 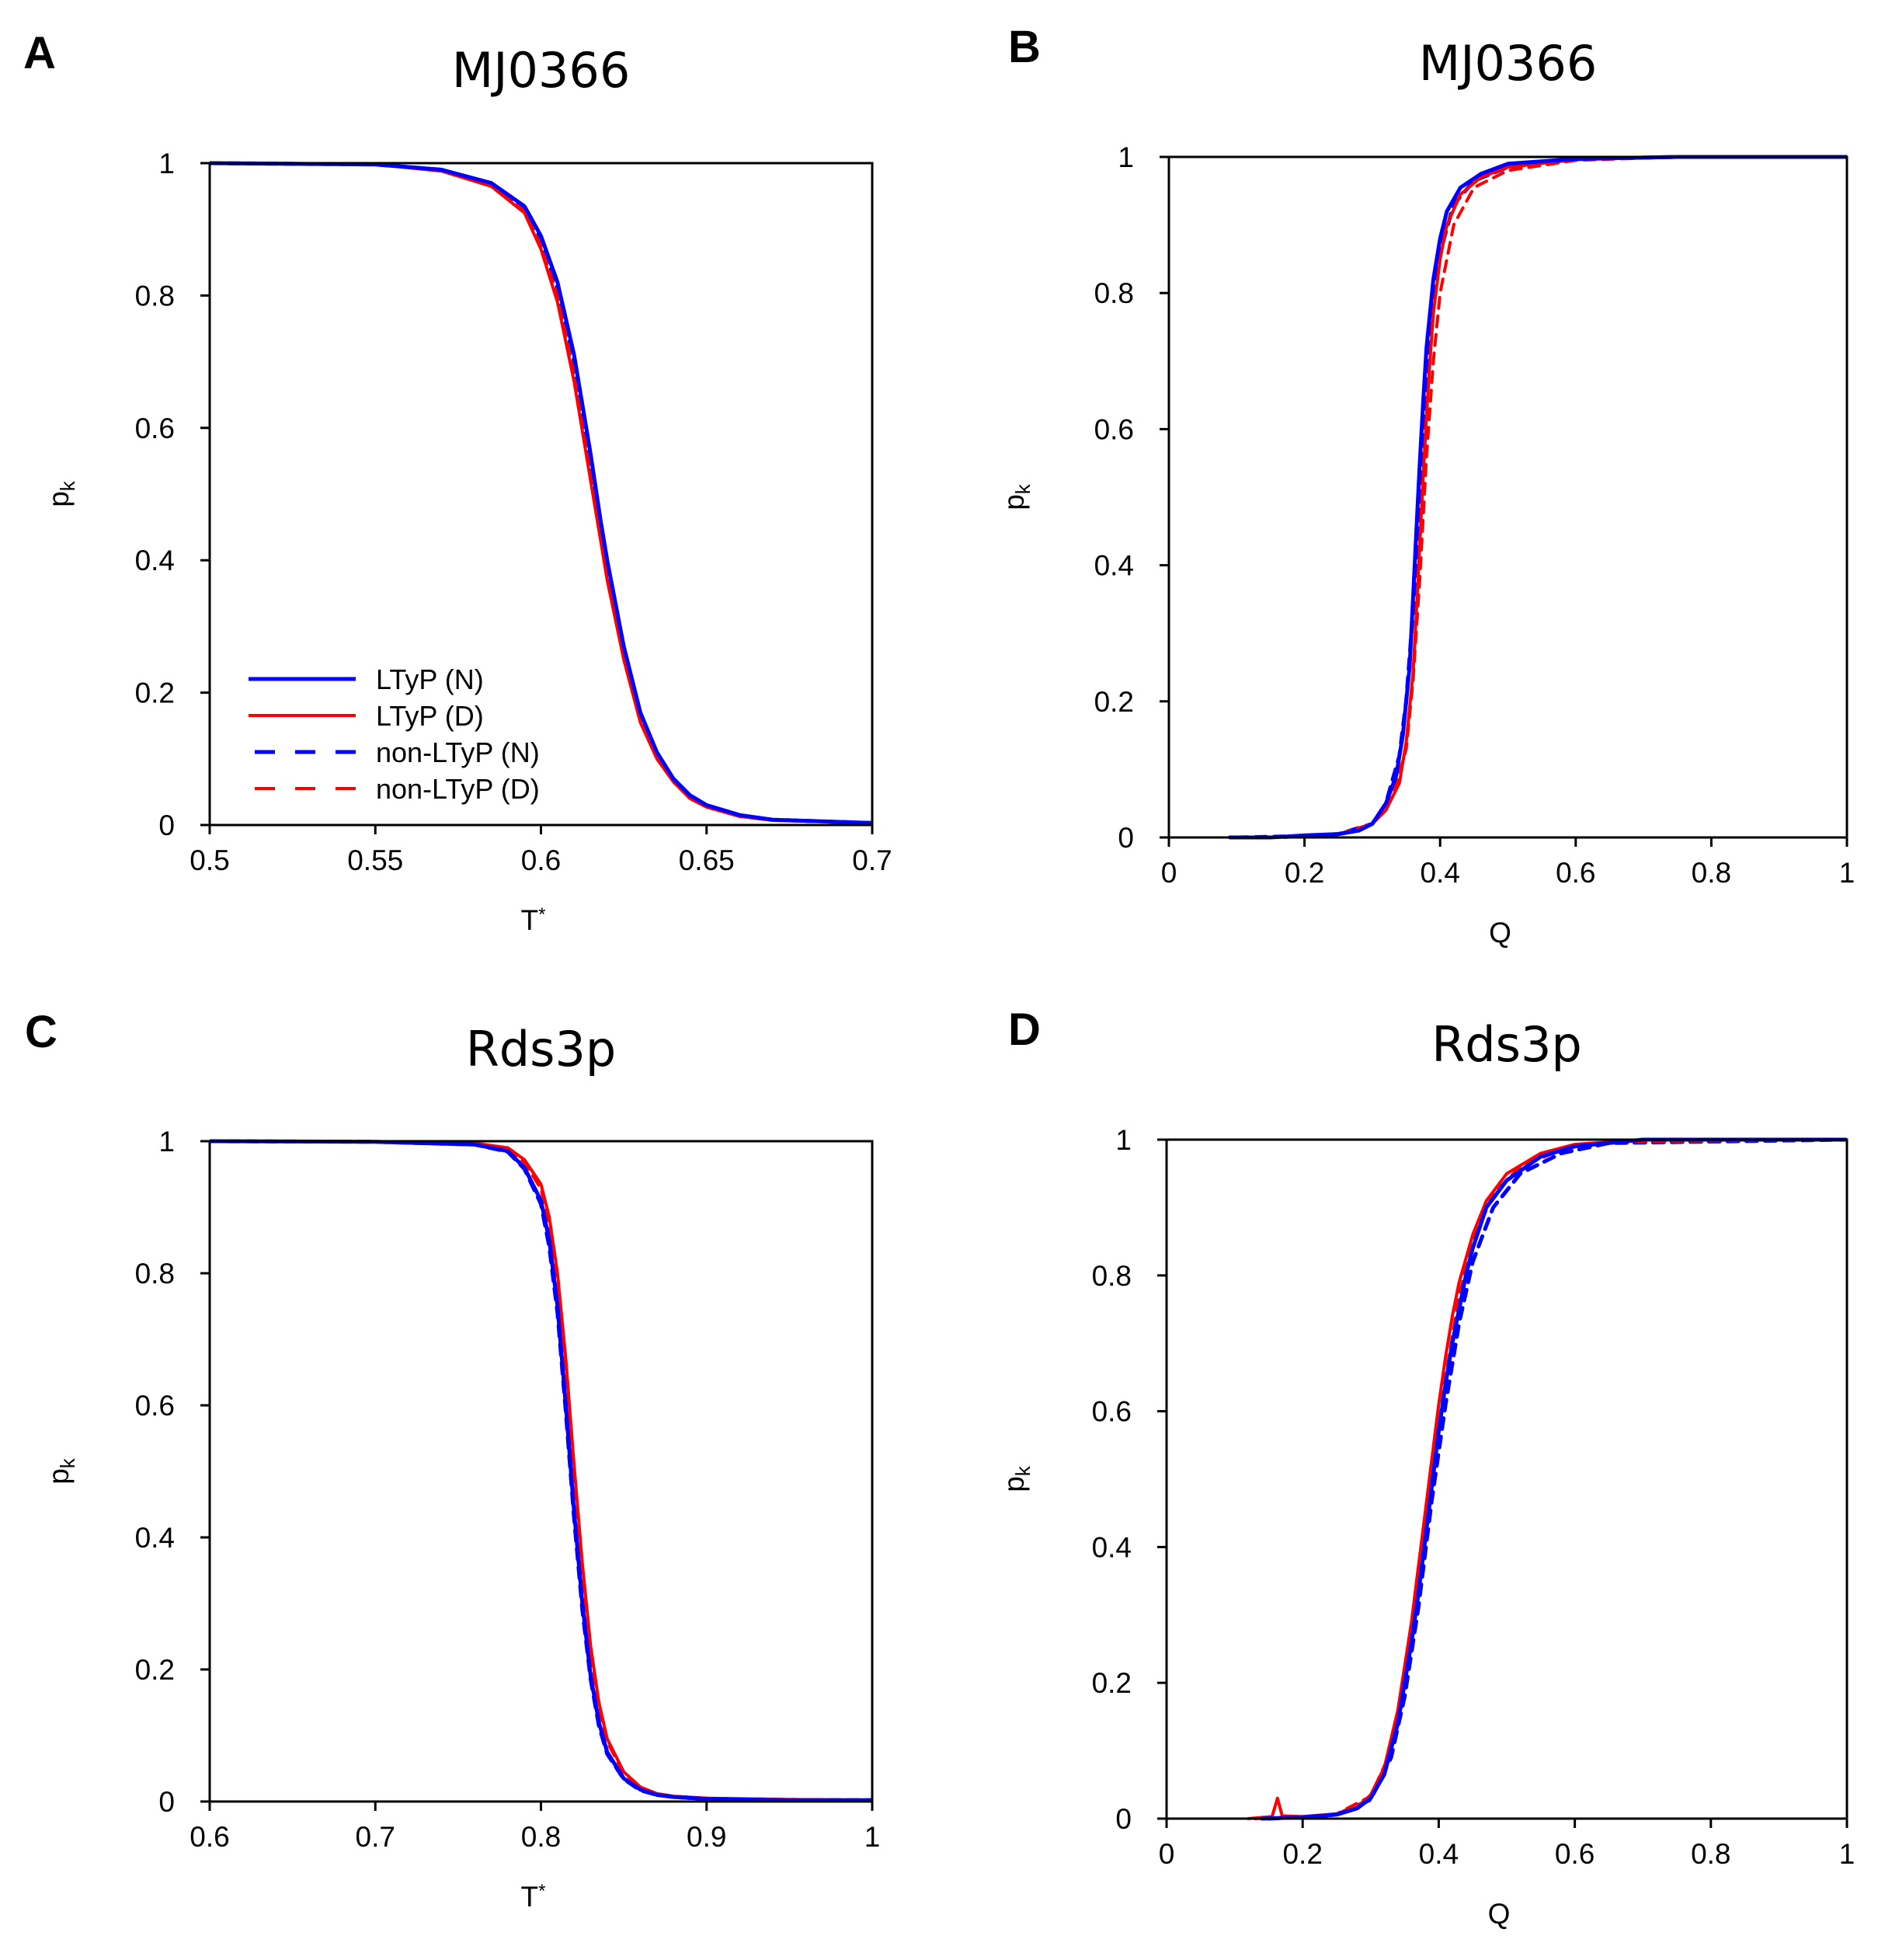 What do you see at coordinates (458, 752) in the screenshot?
I see `legend-label: non-LTyP (N)` at bounding box center [458, 752].